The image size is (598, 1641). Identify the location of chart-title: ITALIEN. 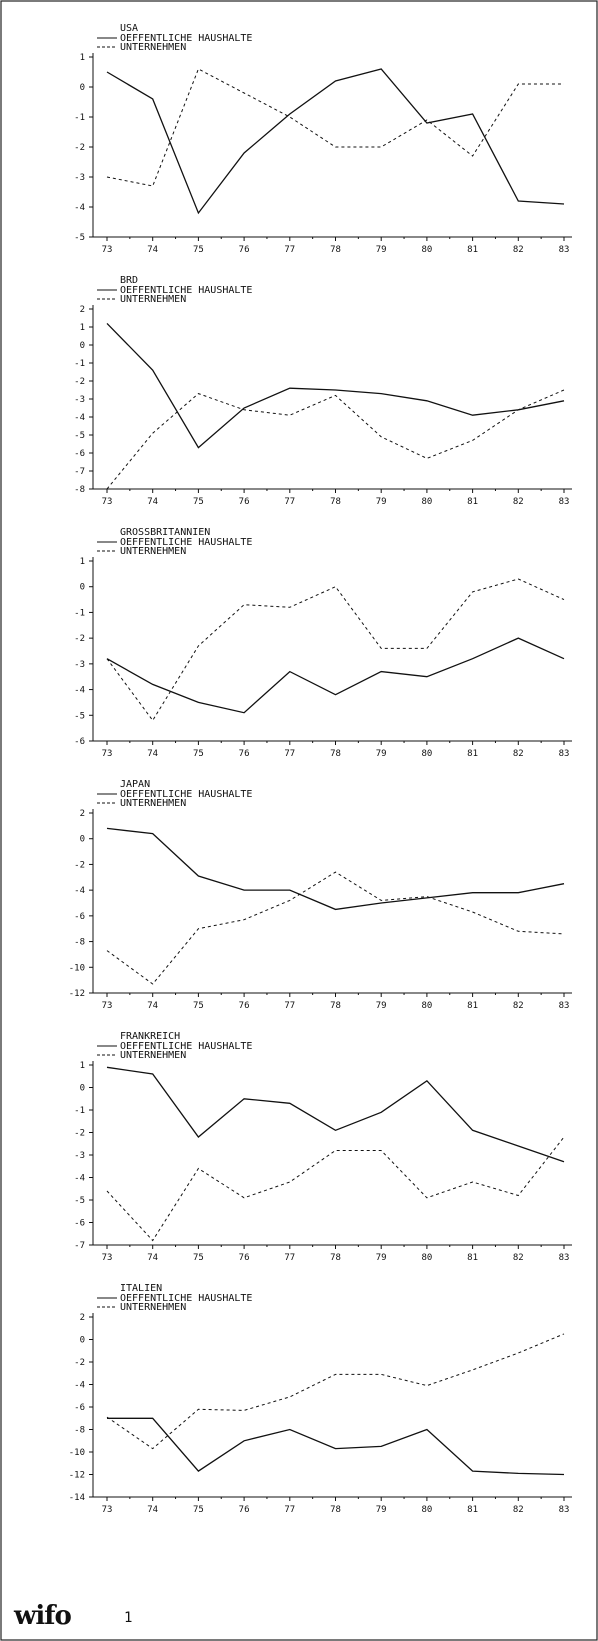
(141, 1288).